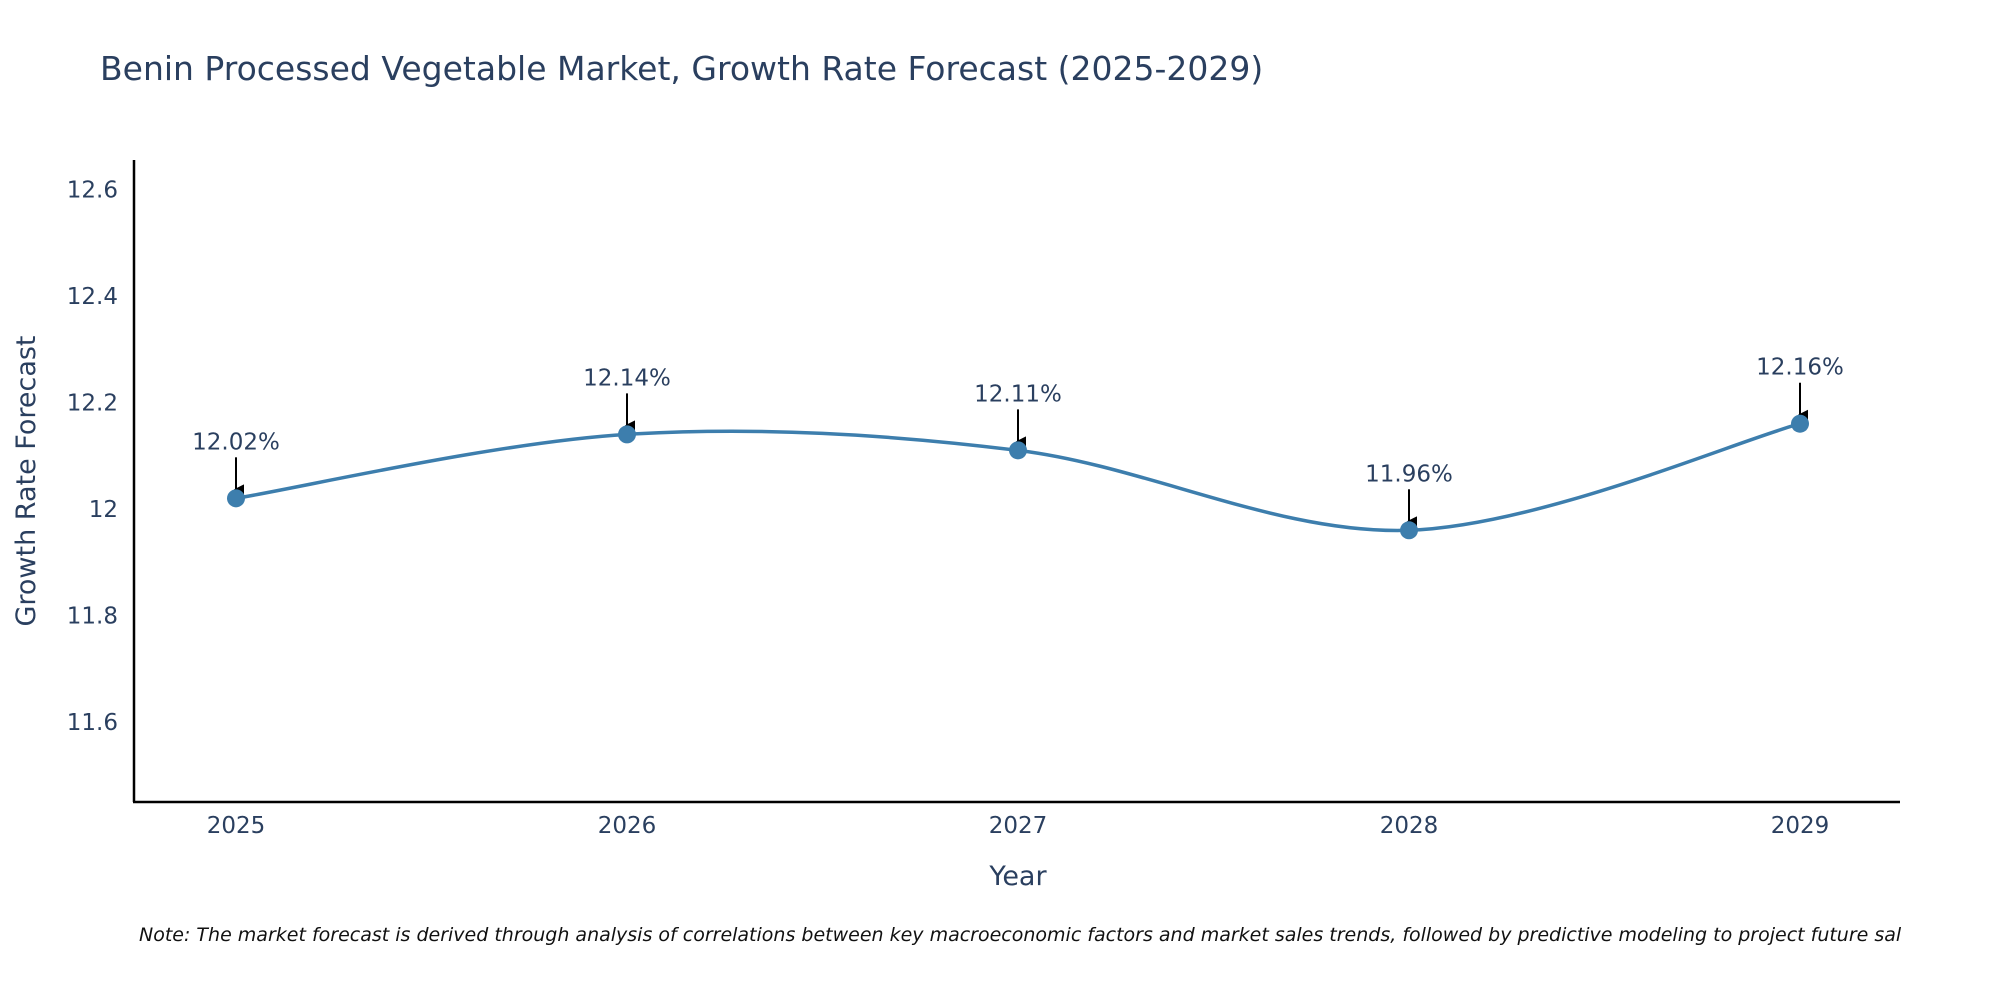 The image size is (2000, 1000). What do you see at coordinates (92, 403) in the screenshot?
I see `y-tick-label: 12.2` at bounding box center [92, 403].